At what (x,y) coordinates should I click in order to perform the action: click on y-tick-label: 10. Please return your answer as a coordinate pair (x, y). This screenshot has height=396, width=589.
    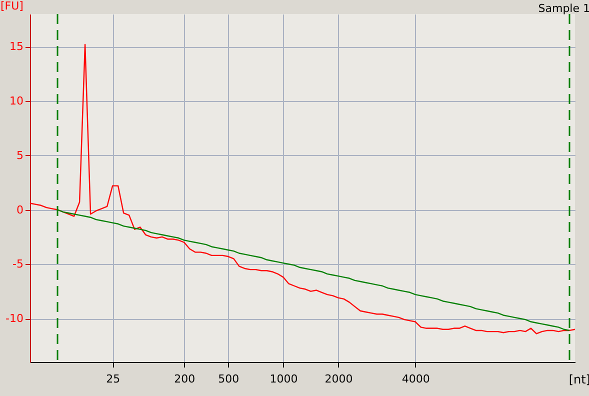
    Looking at the image, I should click on (17, 101).